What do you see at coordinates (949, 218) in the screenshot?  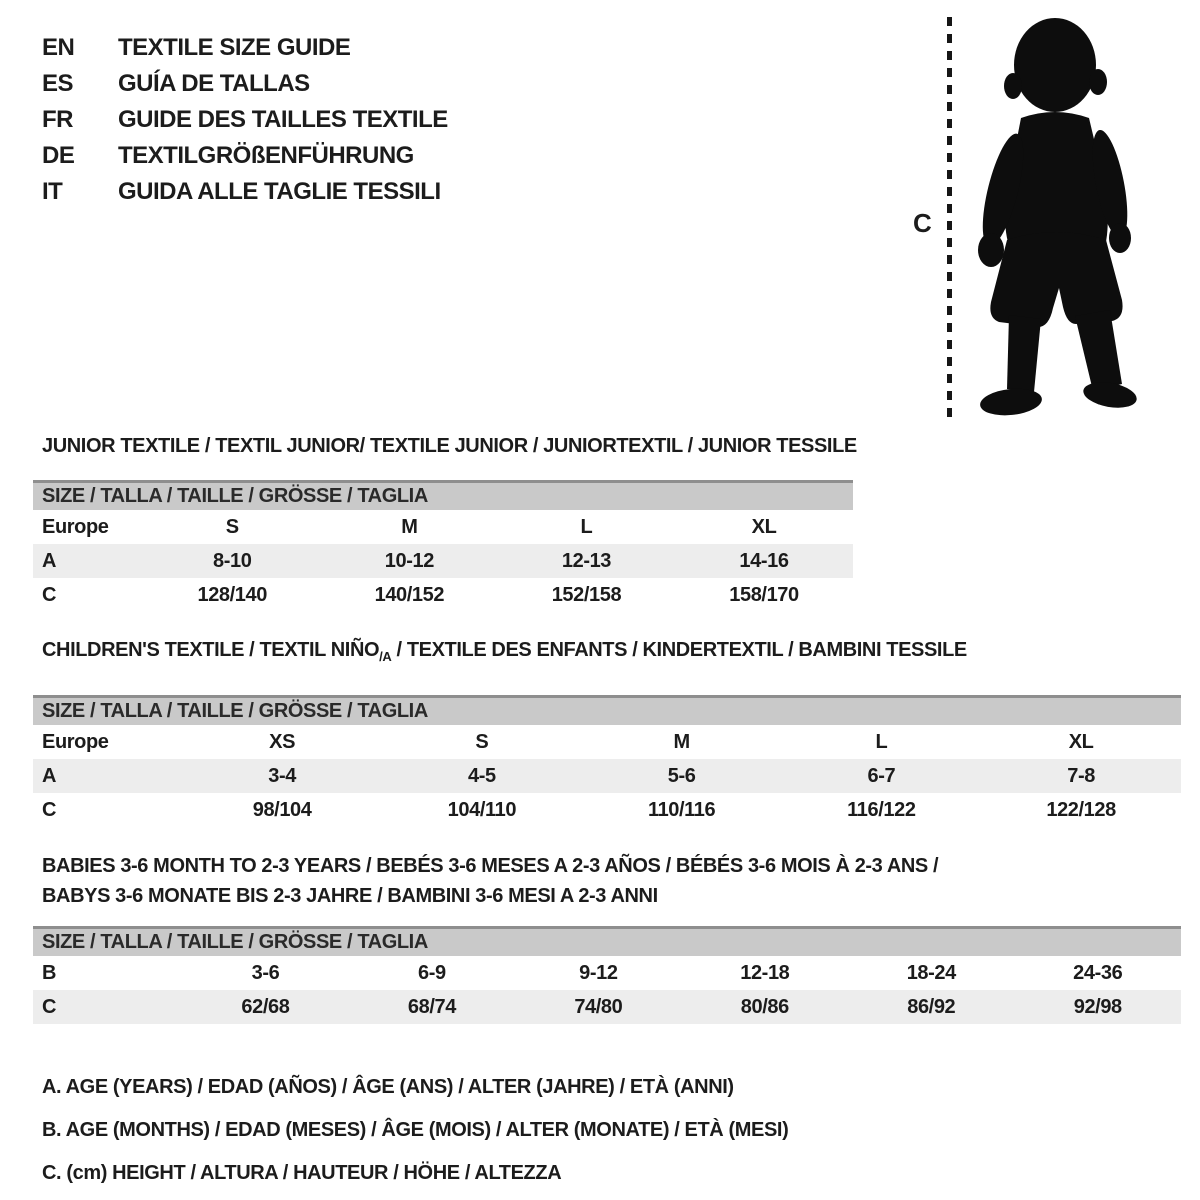 I see `height-dashed-line` at bounding box center [949, 218].